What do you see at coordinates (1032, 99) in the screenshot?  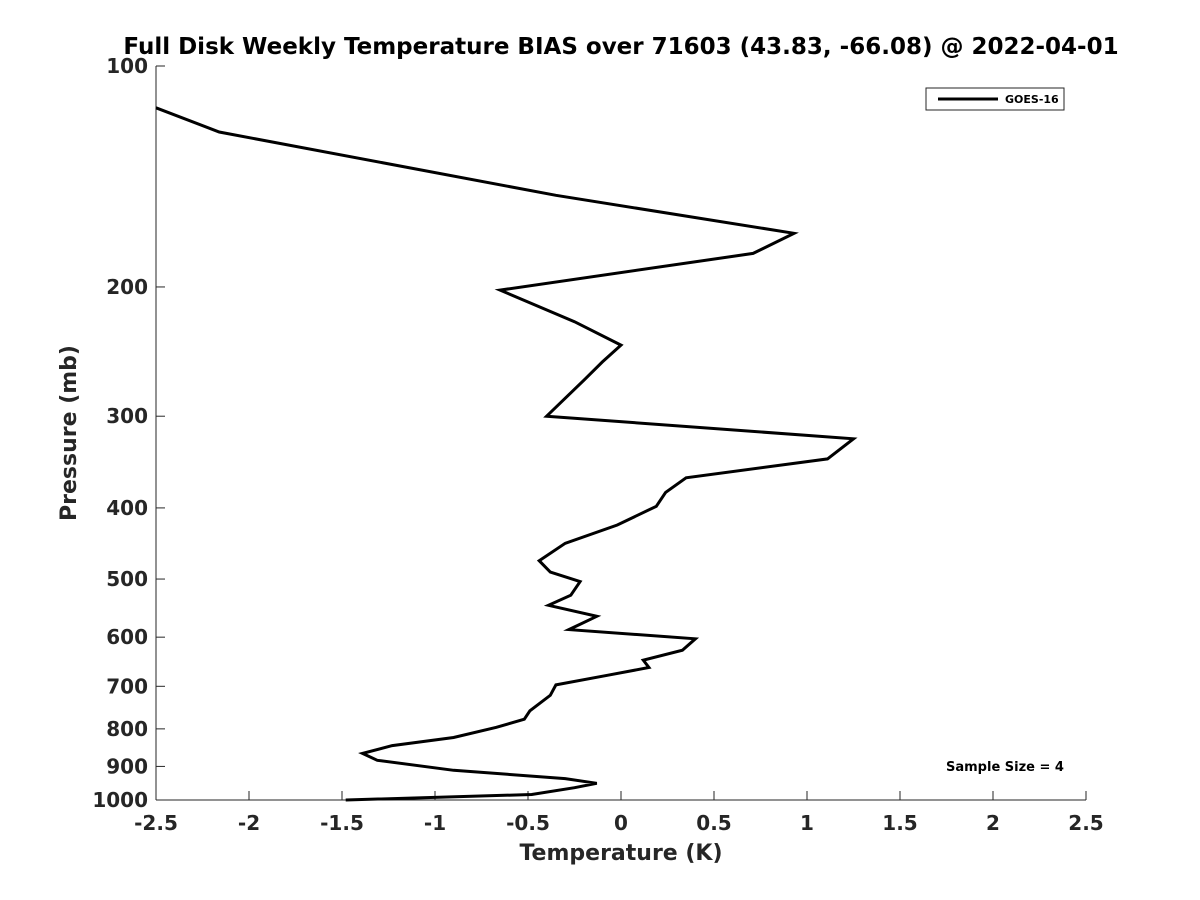 I see `legend-label: GOES-16` at bounding box center [1032, 99].